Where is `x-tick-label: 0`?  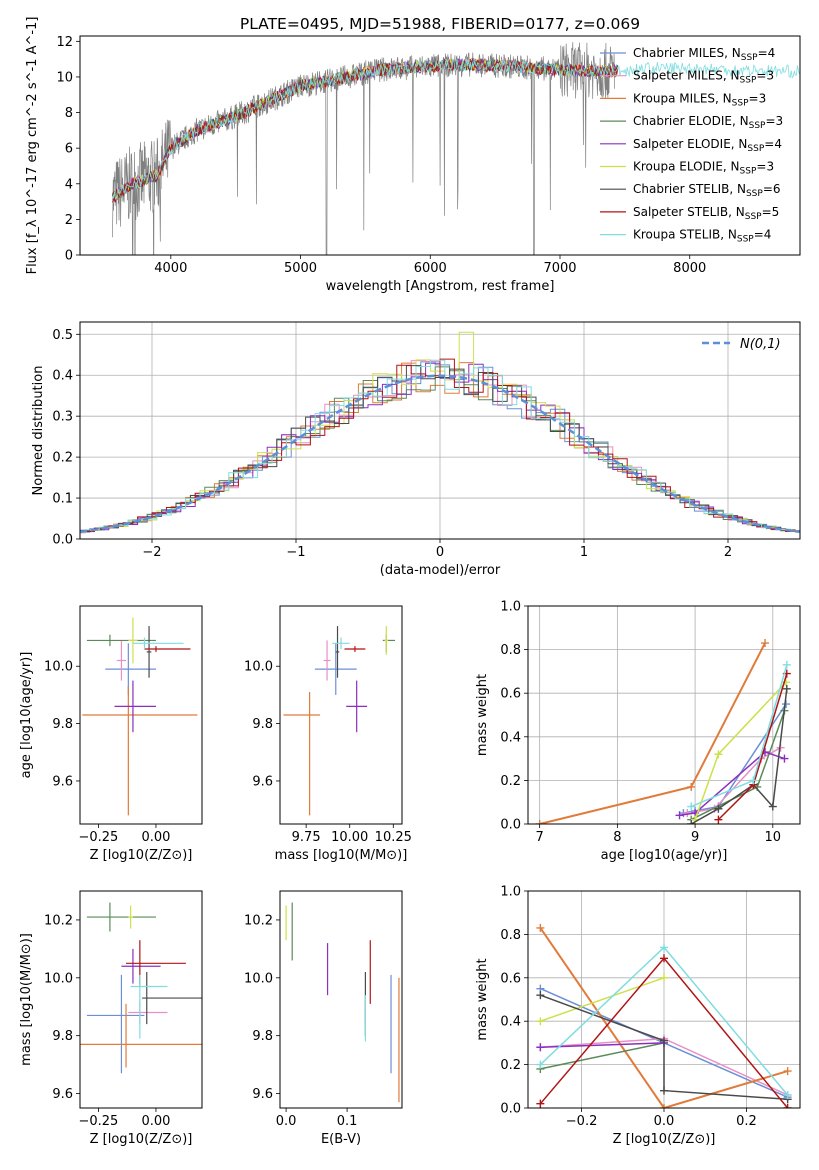
x-tick-label: 0 is located at coordinates (440, 552).